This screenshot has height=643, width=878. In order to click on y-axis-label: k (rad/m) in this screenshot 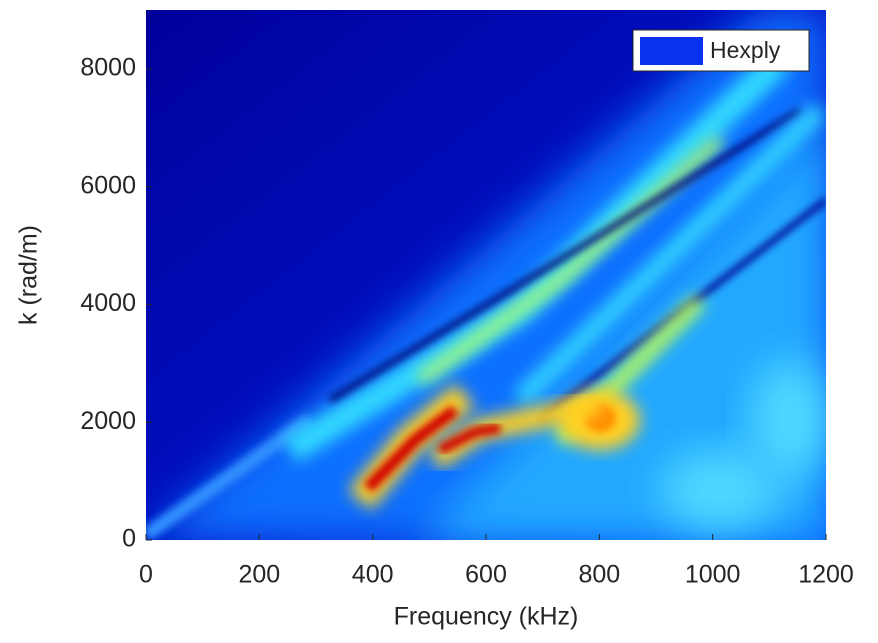, I will do `click(29, 275)`.